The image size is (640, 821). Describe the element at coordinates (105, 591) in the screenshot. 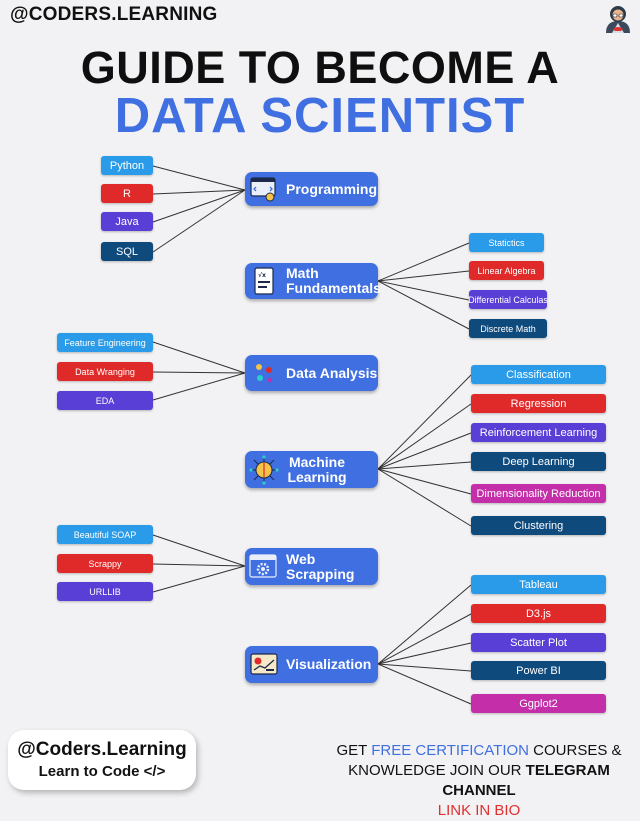

I see `chip-urllib: URLLIB` at that location.